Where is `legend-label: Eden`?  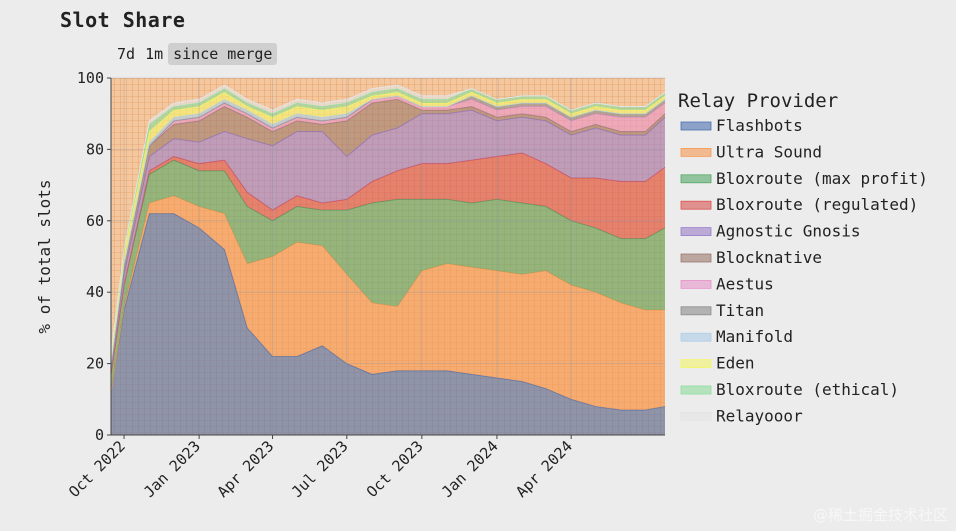 legend-label: Eden is located at coordinates (735, 363).